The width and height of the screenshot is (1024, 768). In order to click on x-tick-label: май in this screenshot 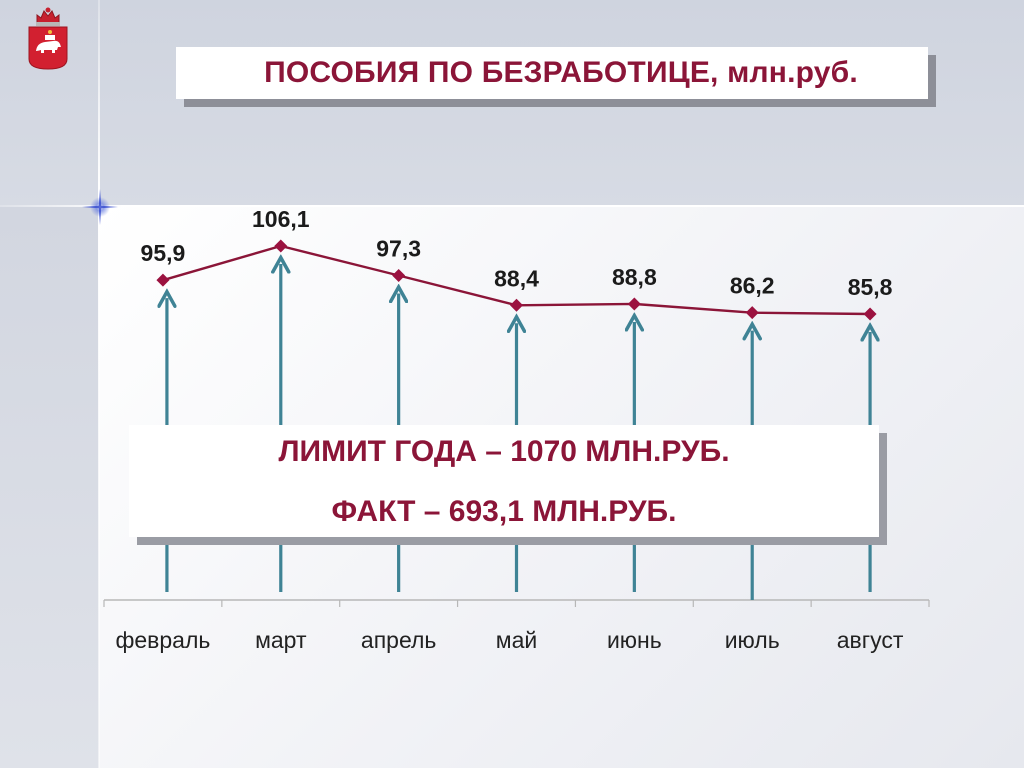, I will do `click(516, 640)`.